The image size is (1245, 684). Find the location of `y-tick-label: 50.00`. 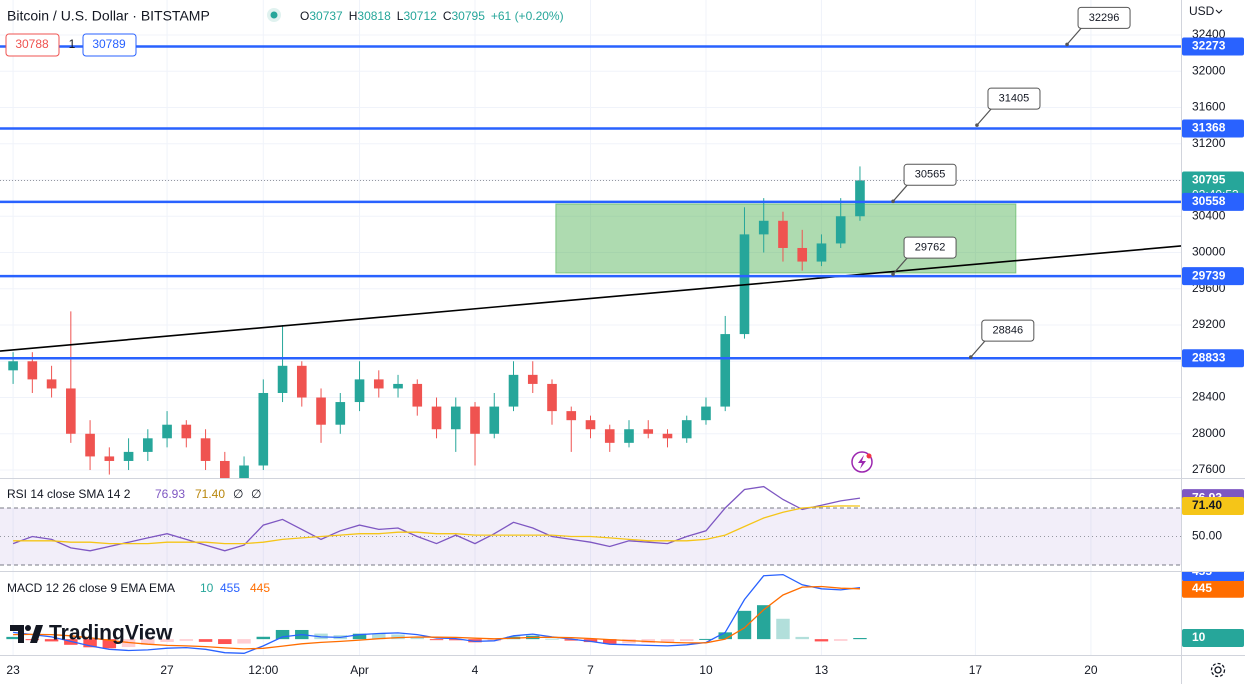

y-tick-label: 50.00 is located at coordinates (1207, 536).